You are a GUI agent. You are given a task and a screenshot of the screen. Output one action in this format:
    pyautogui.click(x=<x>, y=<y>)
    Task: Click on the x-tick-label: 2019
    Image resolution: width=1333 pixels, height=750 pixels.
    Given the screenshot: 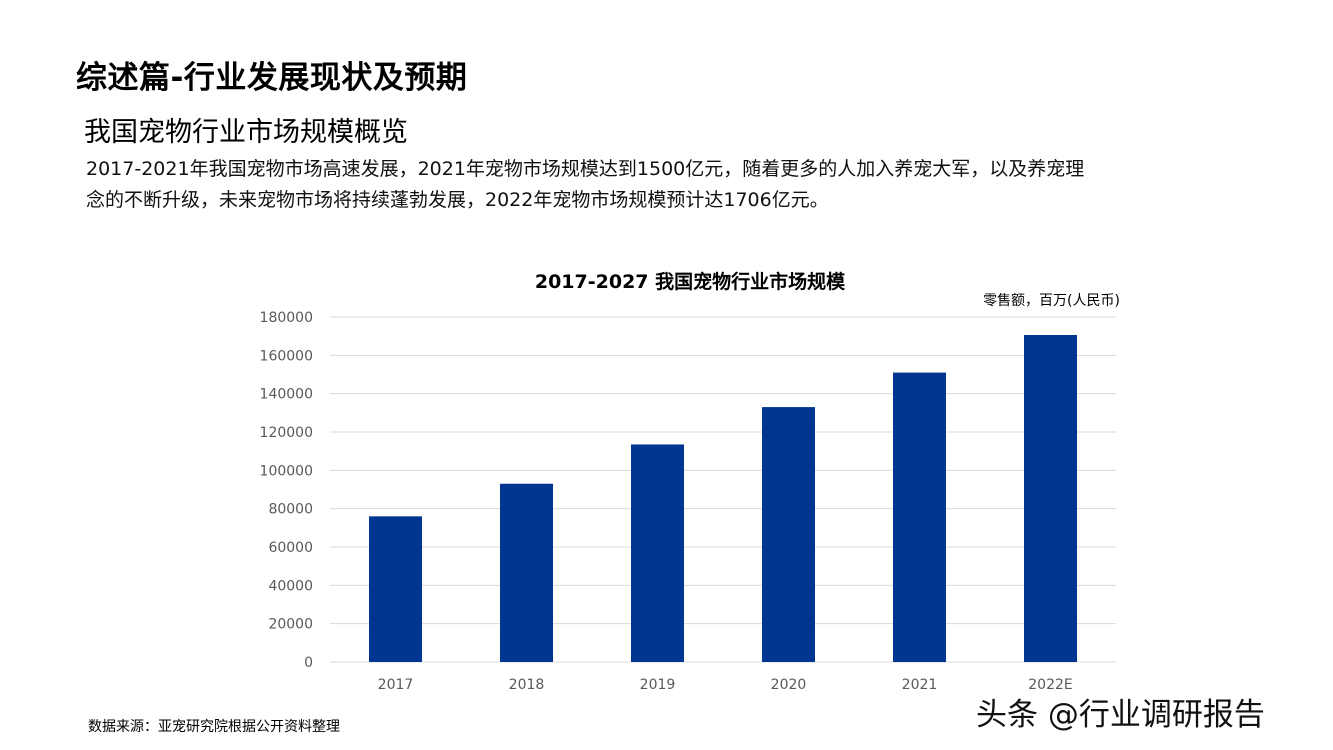 What is the action you would take?
    pyautogui.click(x=658, y=685)
    